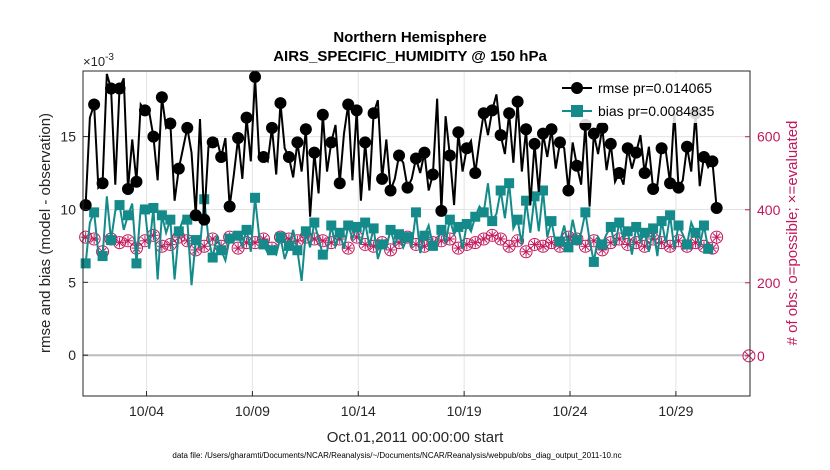  I want to click on legend-bias-marker, so click(577, 111).